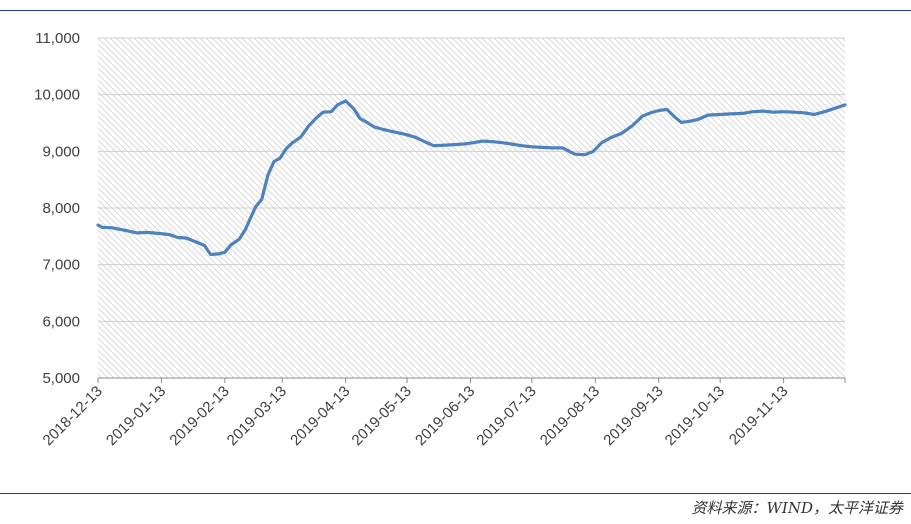 The height and width of the screenshot is (524, 911). What do you see at coordinates (797, 508) in the screenshot?
I see `source-note: 资料来源：WIND，太平洋证券` at bounding box center [797, 508].